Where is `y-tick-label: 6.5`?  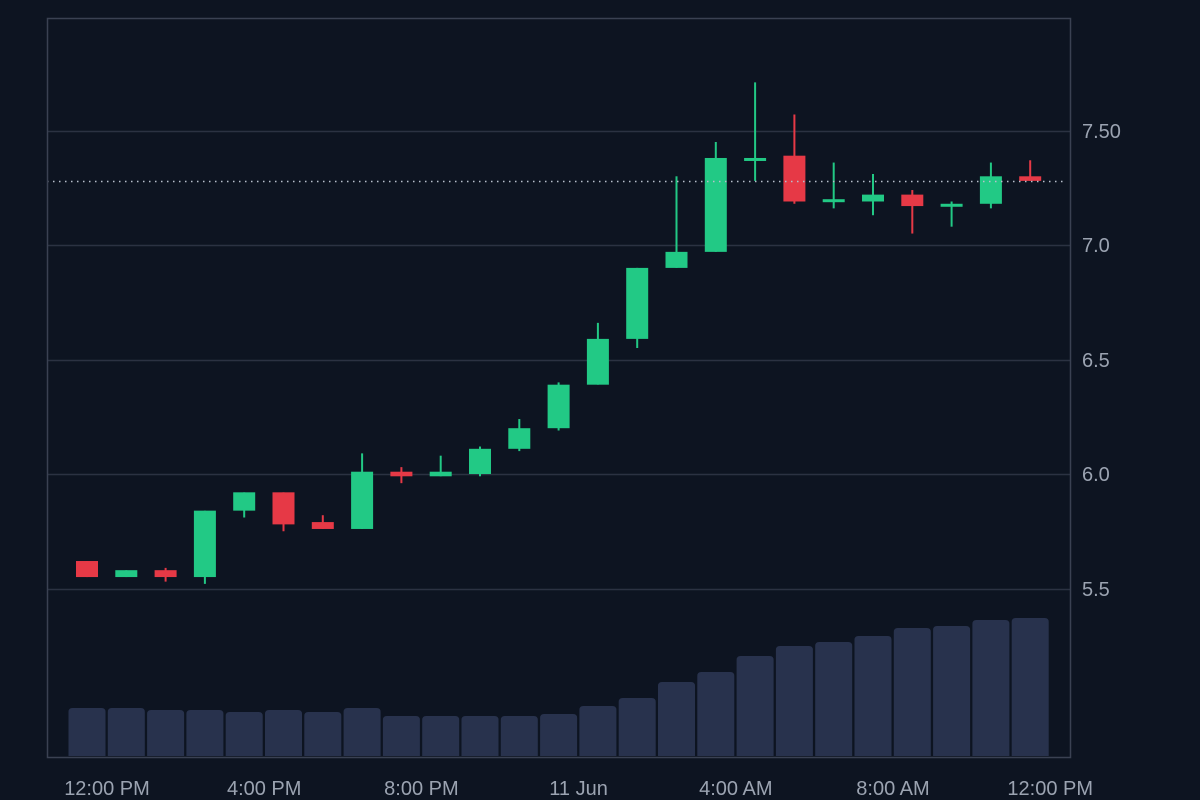
y-tick-label: 6.5 is located at coordinates (1096, 361).